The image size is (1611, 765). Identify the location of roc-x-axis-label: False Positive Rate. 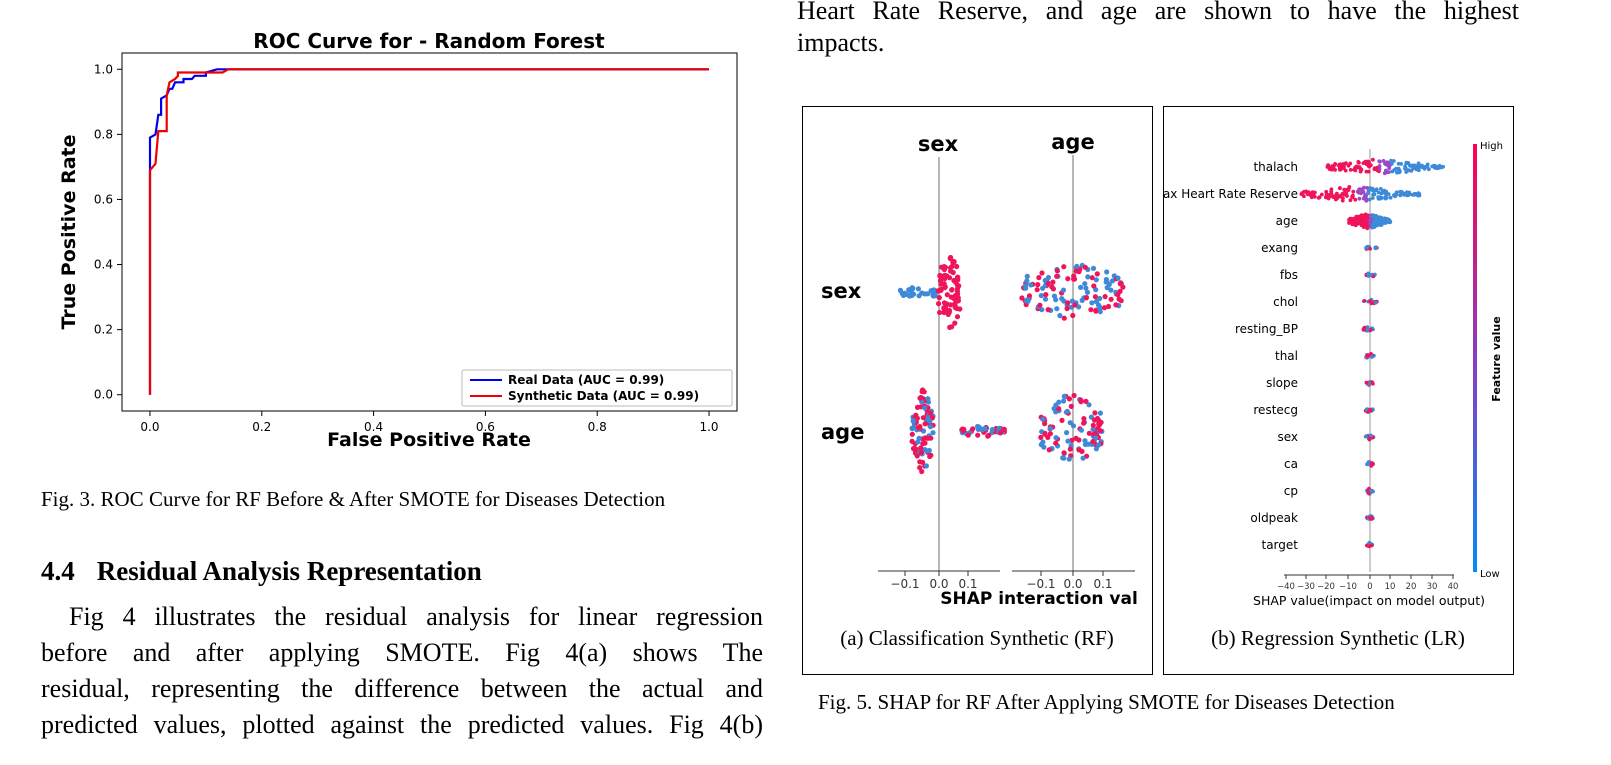
(429, 440).